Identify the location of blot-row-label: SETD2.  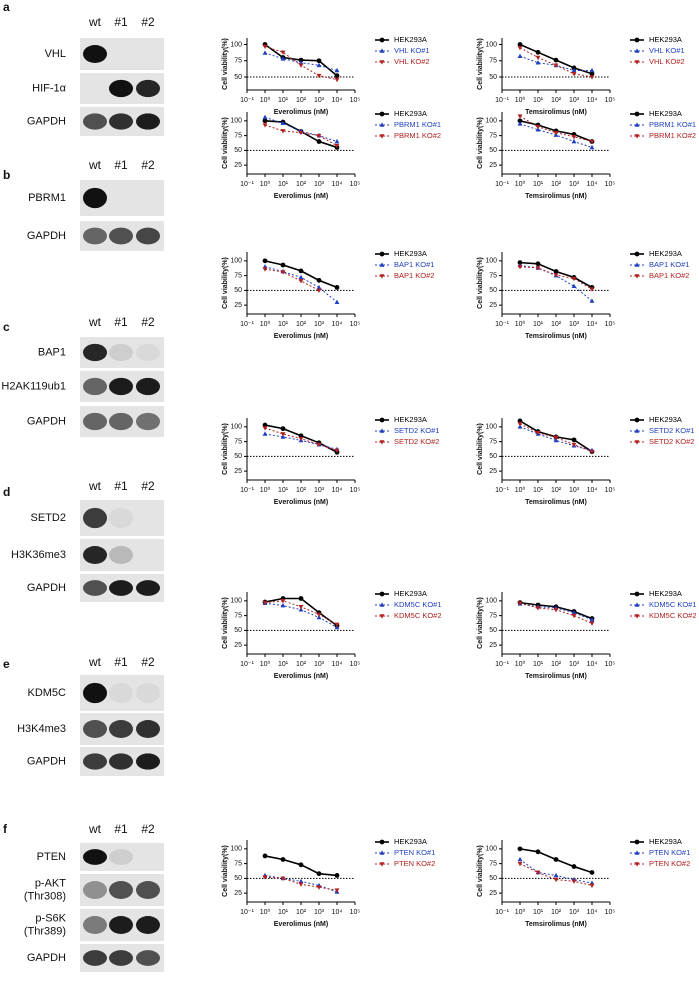
(48, 518).